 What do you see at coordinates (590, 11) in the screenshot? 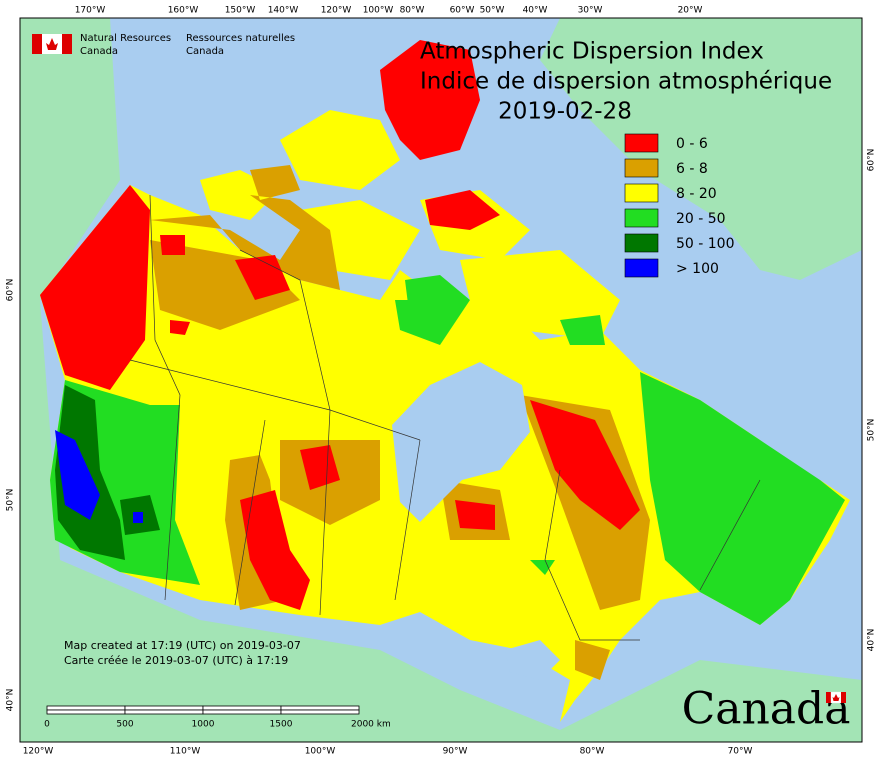
I see `graticule-label: 30°W` at bounding box center [590, 11].